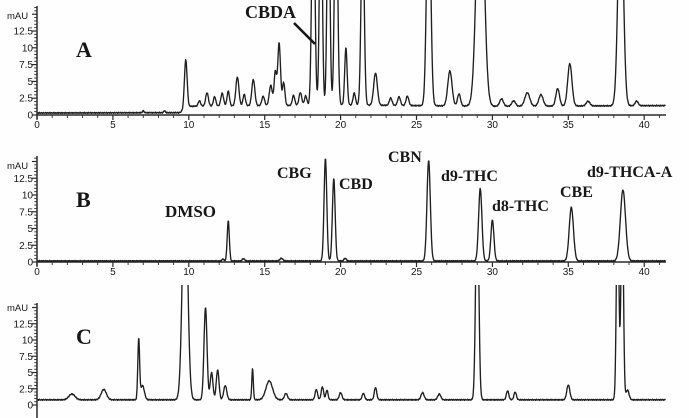  What do you see at coordinates (83, 199) in the screenshot?
I see `panel-letter-b: B` at bounding box center [83, 199].